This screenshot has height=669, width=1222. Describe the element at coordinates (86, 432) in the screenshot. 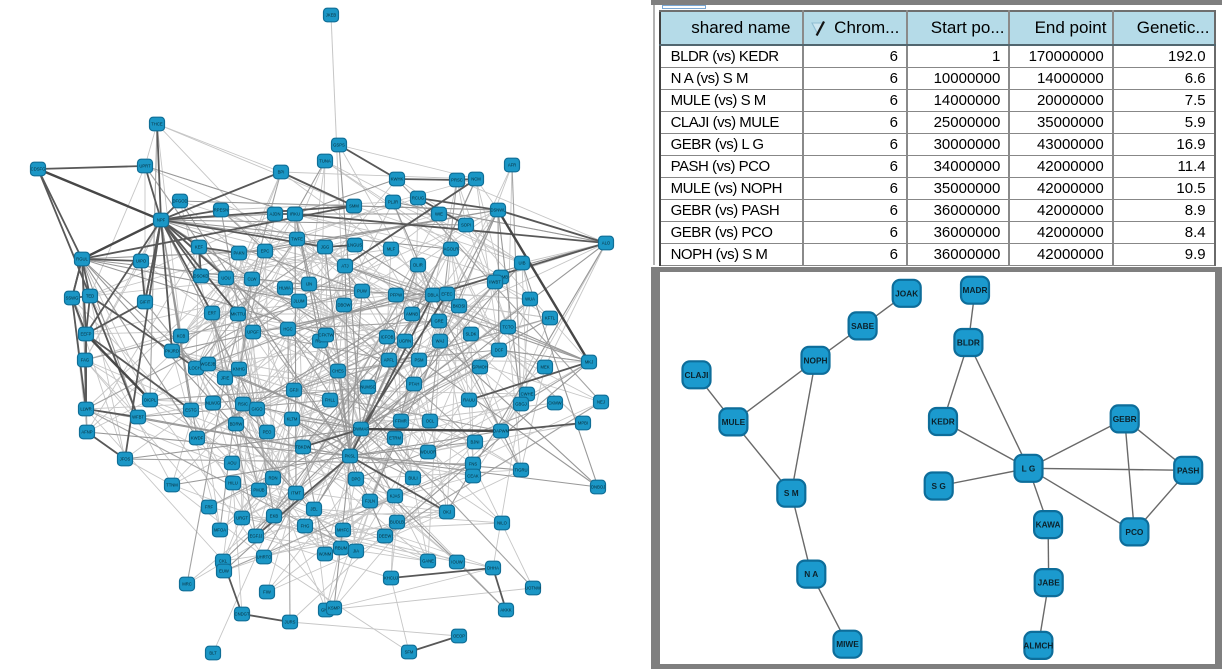

I see `svg-text: AFNP` at that location.